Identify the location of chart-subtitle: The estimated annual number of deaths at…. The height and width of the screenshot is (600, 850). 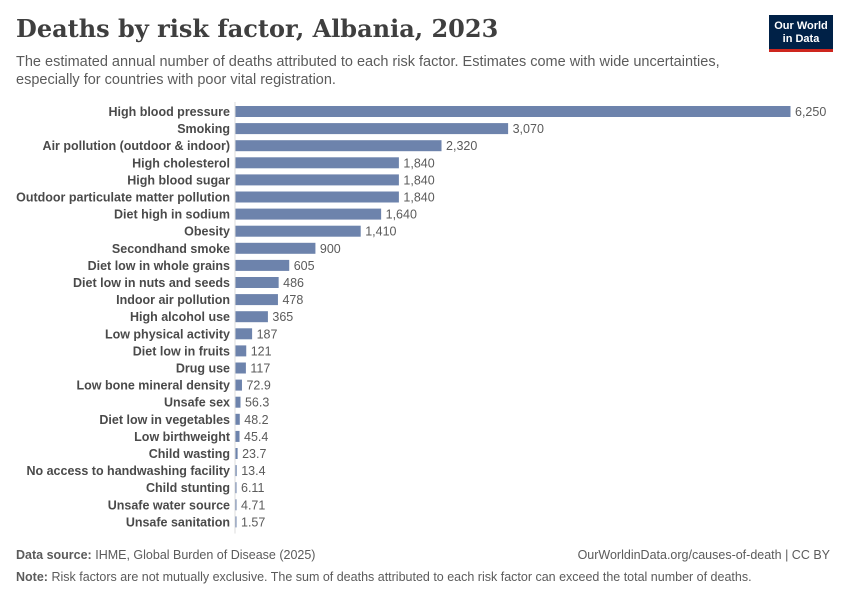
(368, 71).